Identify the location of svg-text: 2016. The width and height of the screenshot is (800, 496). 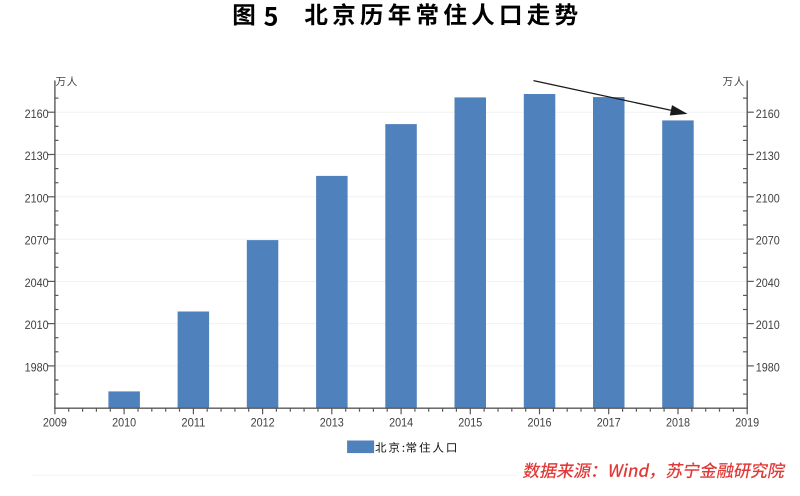
(540, 422).